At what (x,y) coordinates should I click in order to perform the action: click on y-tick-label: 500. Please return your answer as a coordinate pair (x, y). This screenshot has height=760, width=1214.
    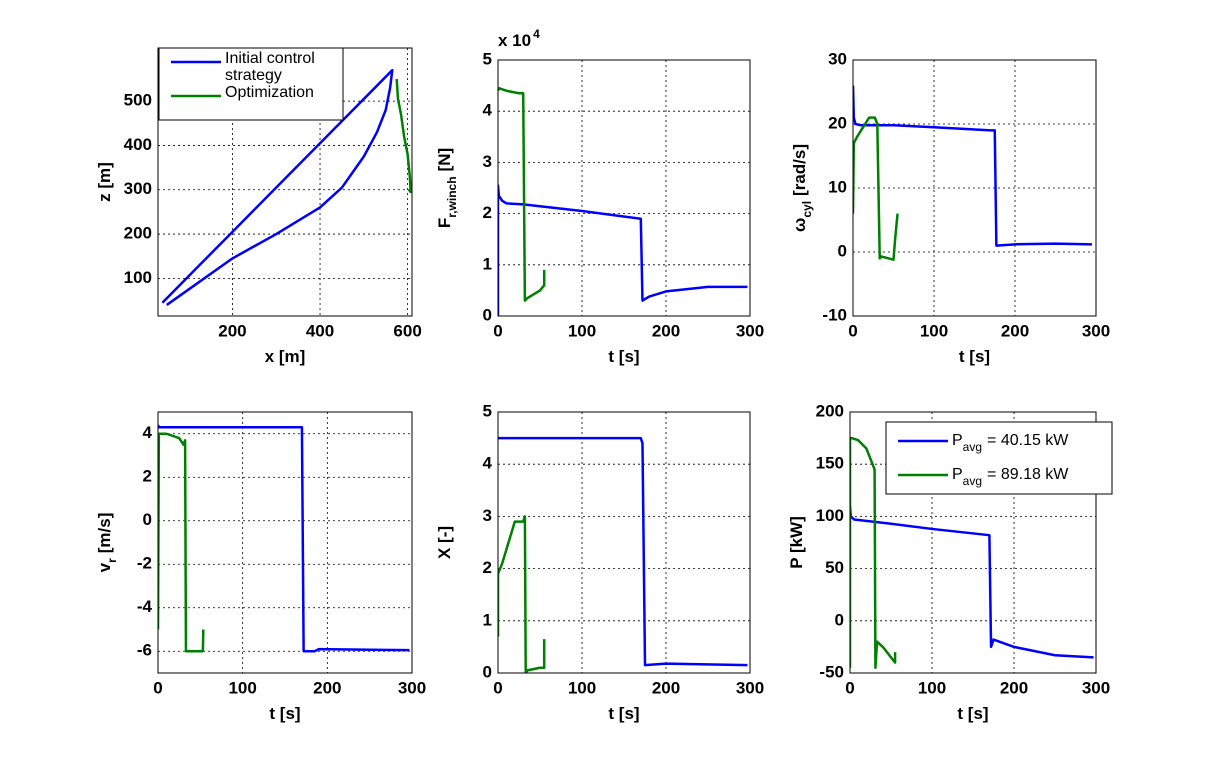
    Looking at the image, I should click on (138, 100).